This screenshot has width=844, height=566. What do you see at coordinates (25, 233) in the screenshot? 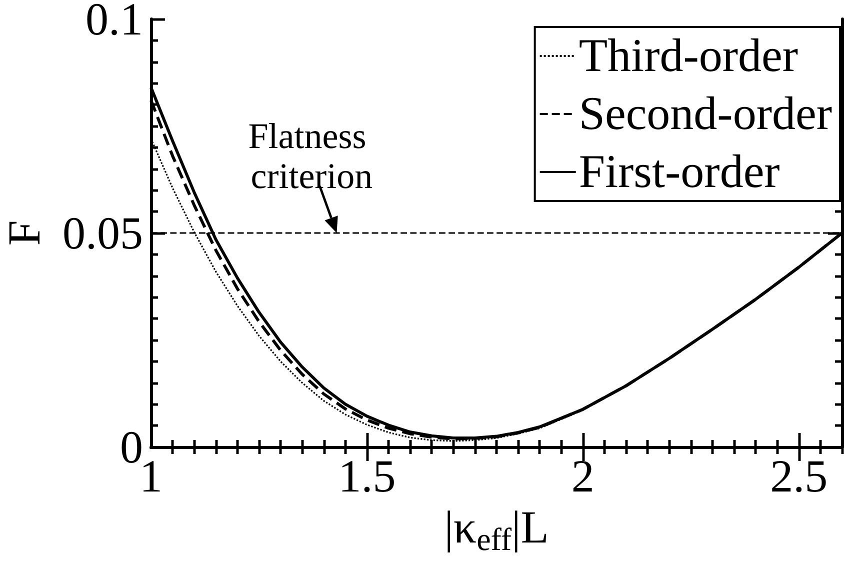
I see `y-axis-title: F` at bounding box center [25, 233].